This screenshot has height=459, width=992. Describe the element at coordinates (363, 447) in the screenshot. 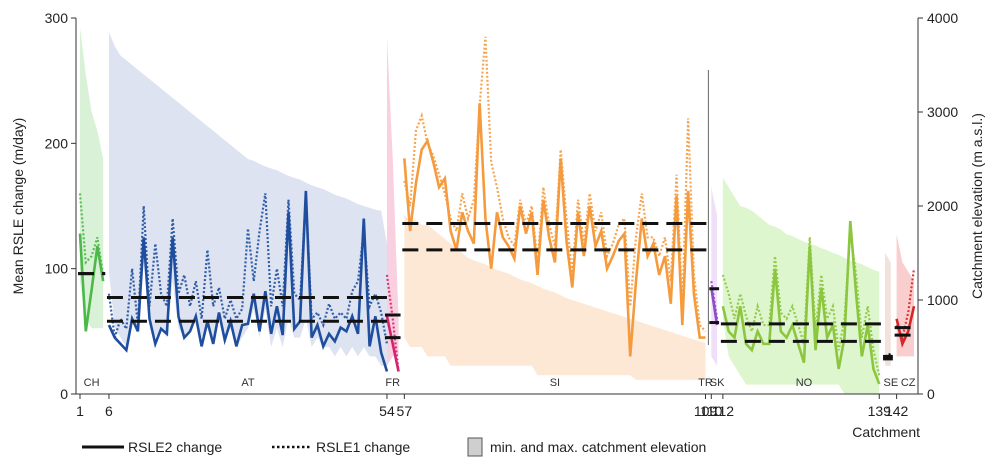

I see `legend-label-rsle1: RSLE1 change` at that location.